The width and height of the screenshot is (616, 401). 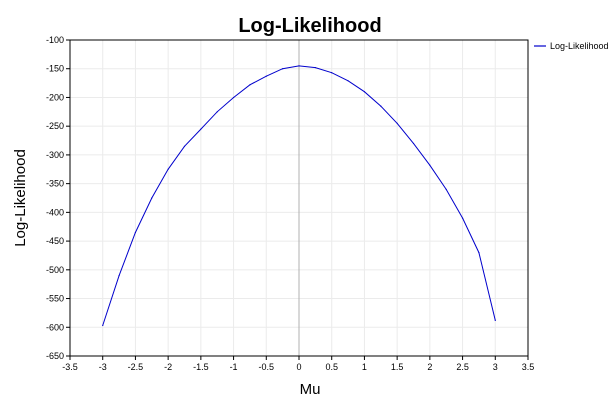 What do you see at coordinates (267, 367) in the screenshot?
I see `x-tick-label: -0.5` at bounding box center [267, 367].